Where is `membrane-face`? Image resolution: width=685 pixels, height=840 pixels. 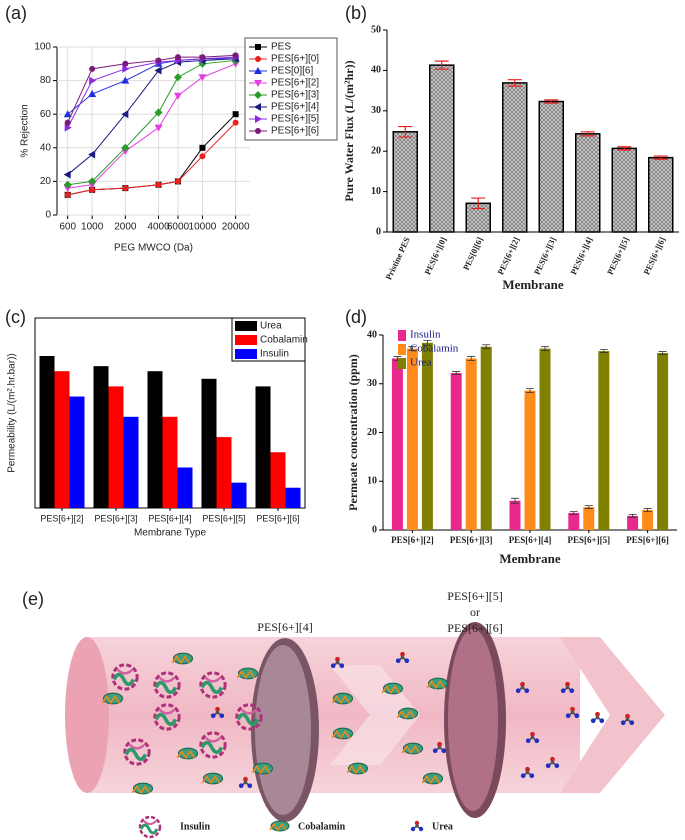 membrane-face is located at coordinates (283, 730).